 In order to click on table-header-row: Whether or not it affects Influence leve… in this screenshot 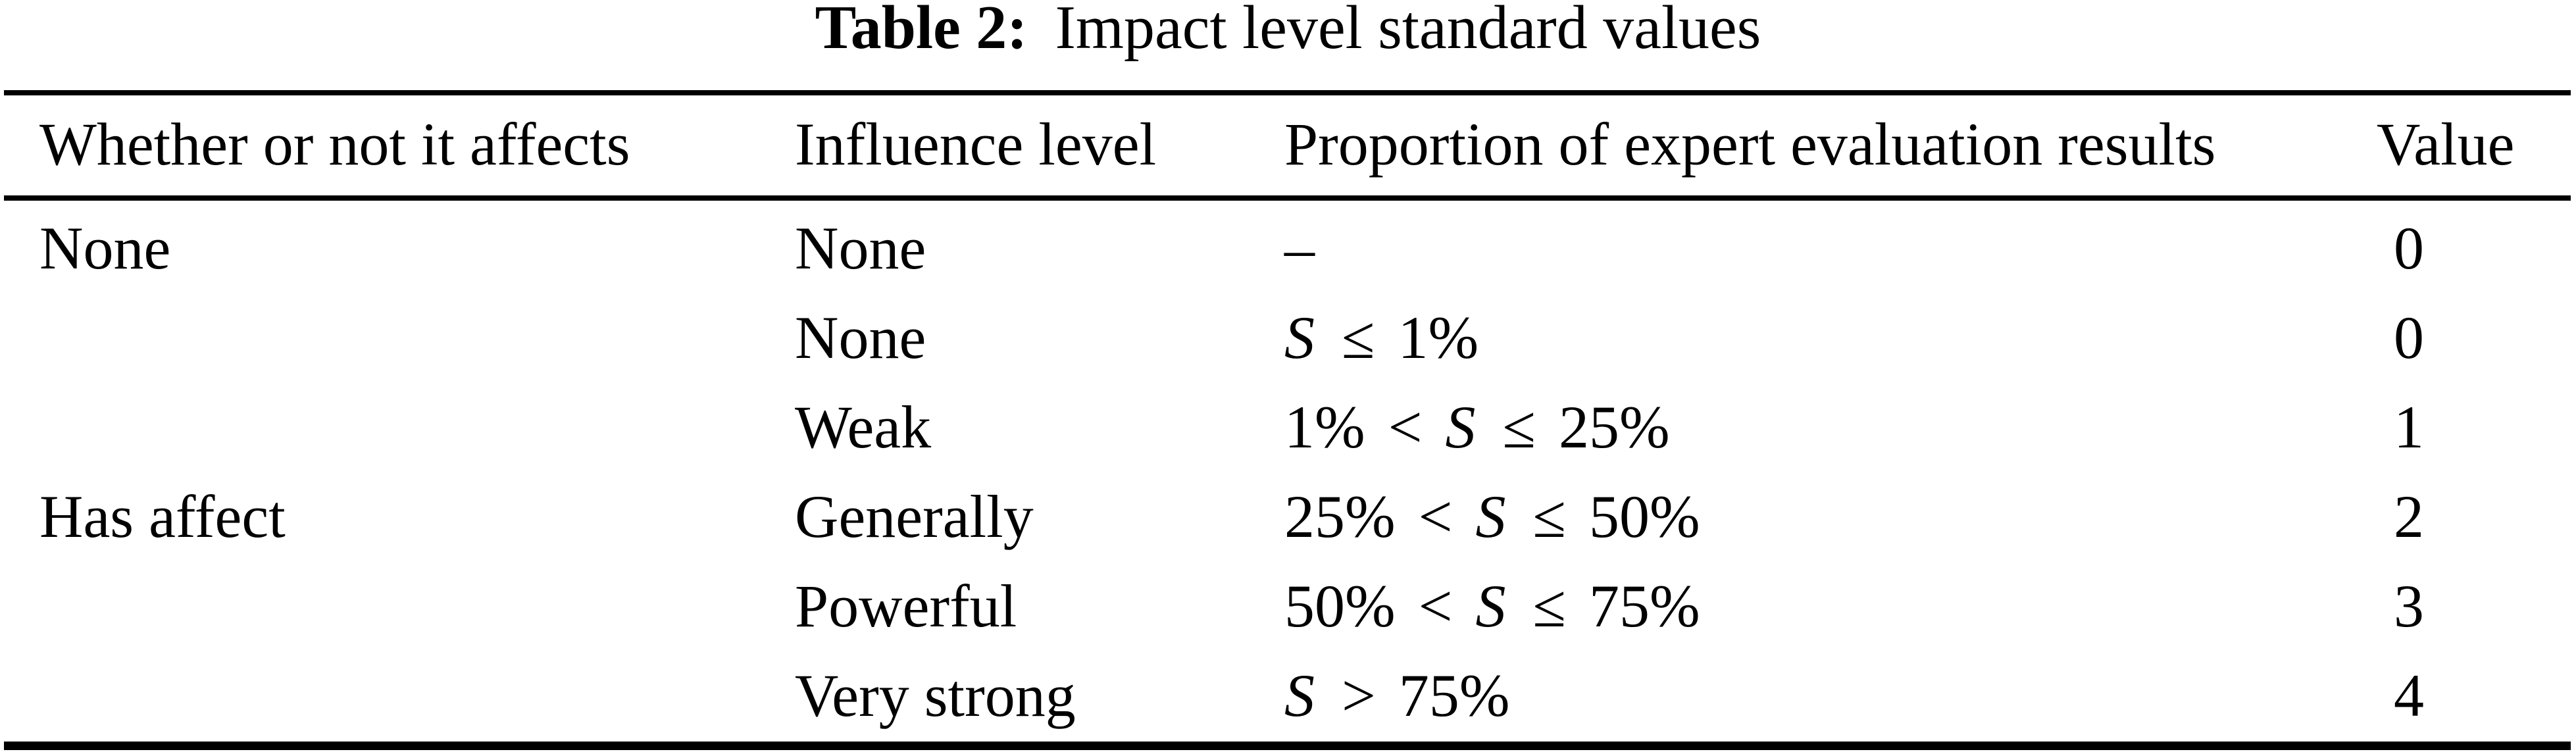, I will do `click(1288, 145)`.